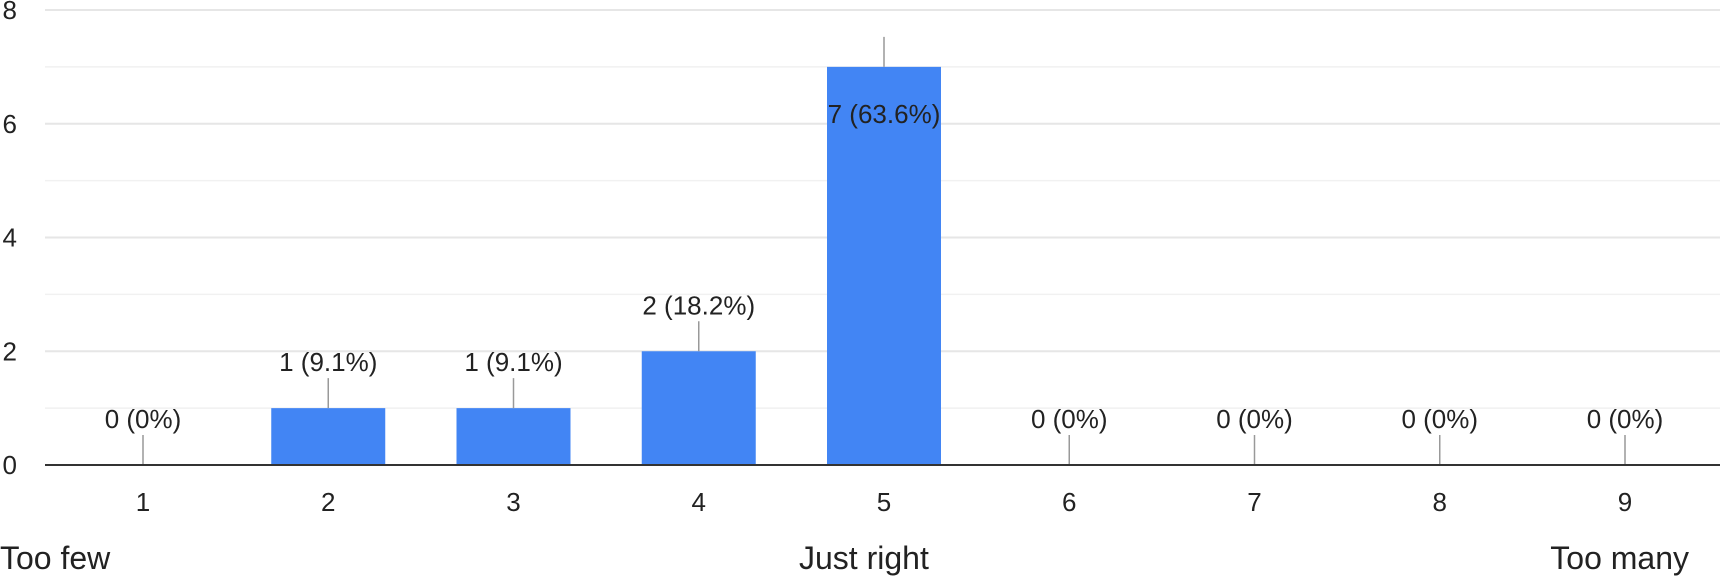 Image resolution: width=1720 pixels, height=584 pixels. I want to click on data-label: 2 (18.2%), so click(698, 305).